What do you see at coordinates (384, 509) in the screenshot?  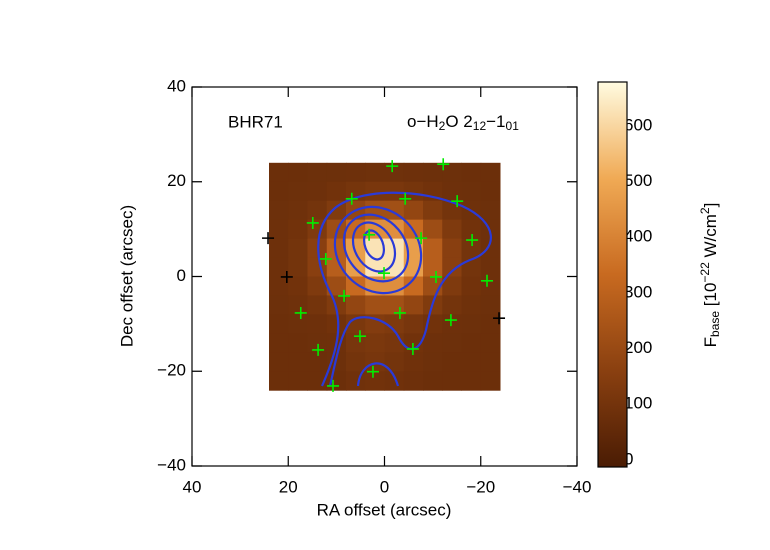 I see `x-axis-label: RA offset (arcsec)` at bounding box center [384, 509].